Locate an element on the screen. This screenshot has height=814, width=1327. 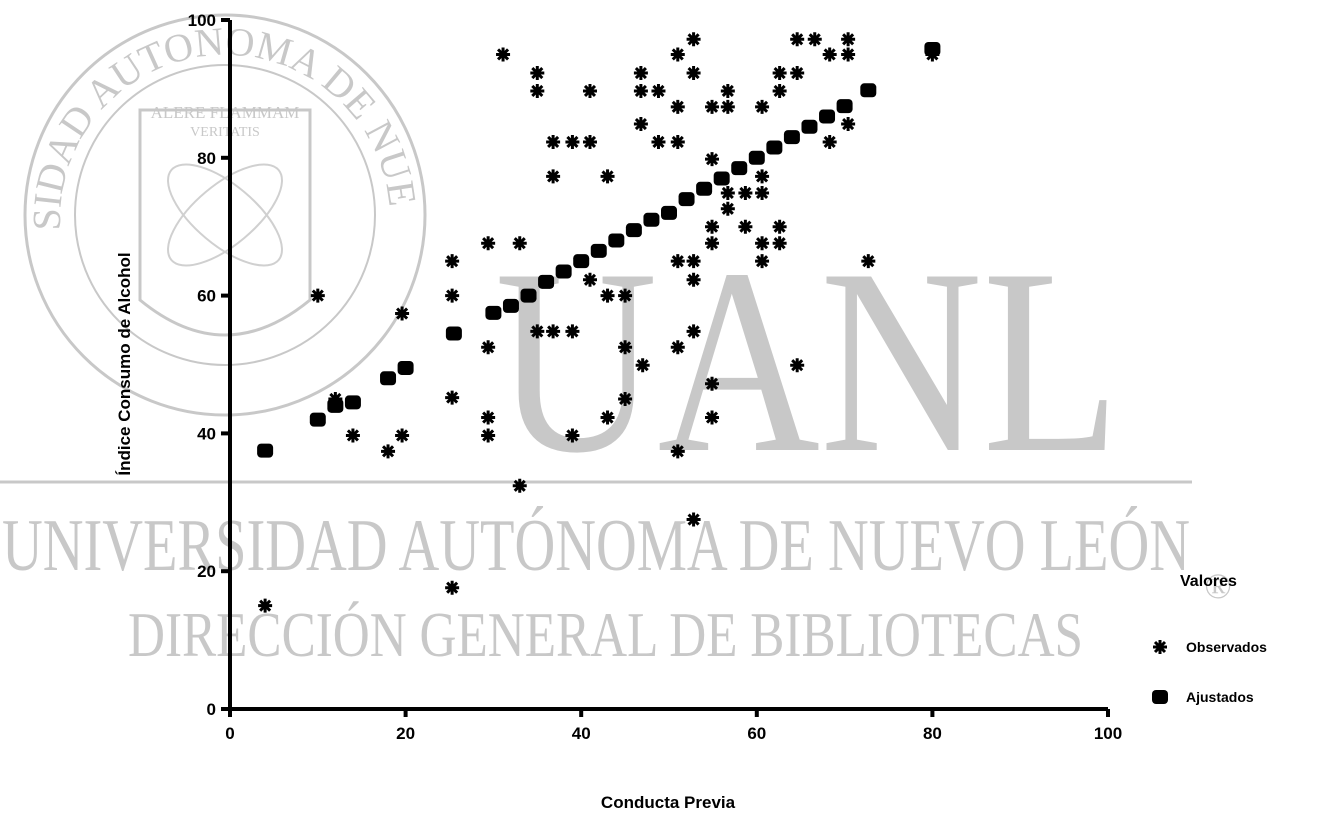
motto: VERITATIS is located at coordinates (225, 132).